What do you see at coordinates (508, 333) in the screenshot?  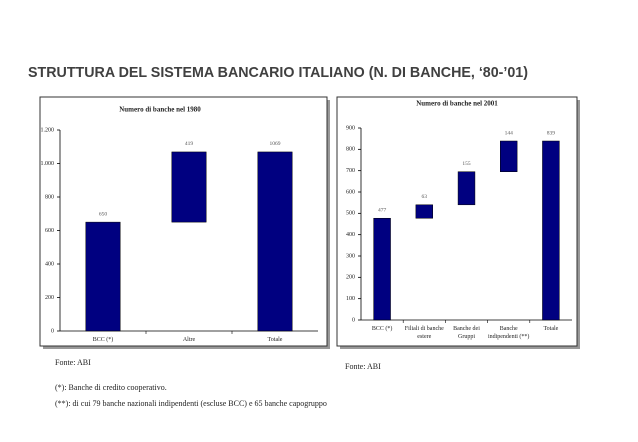 I see `x-tick-label: Banche indipendenti (**)` at bounding box center [508, 333].